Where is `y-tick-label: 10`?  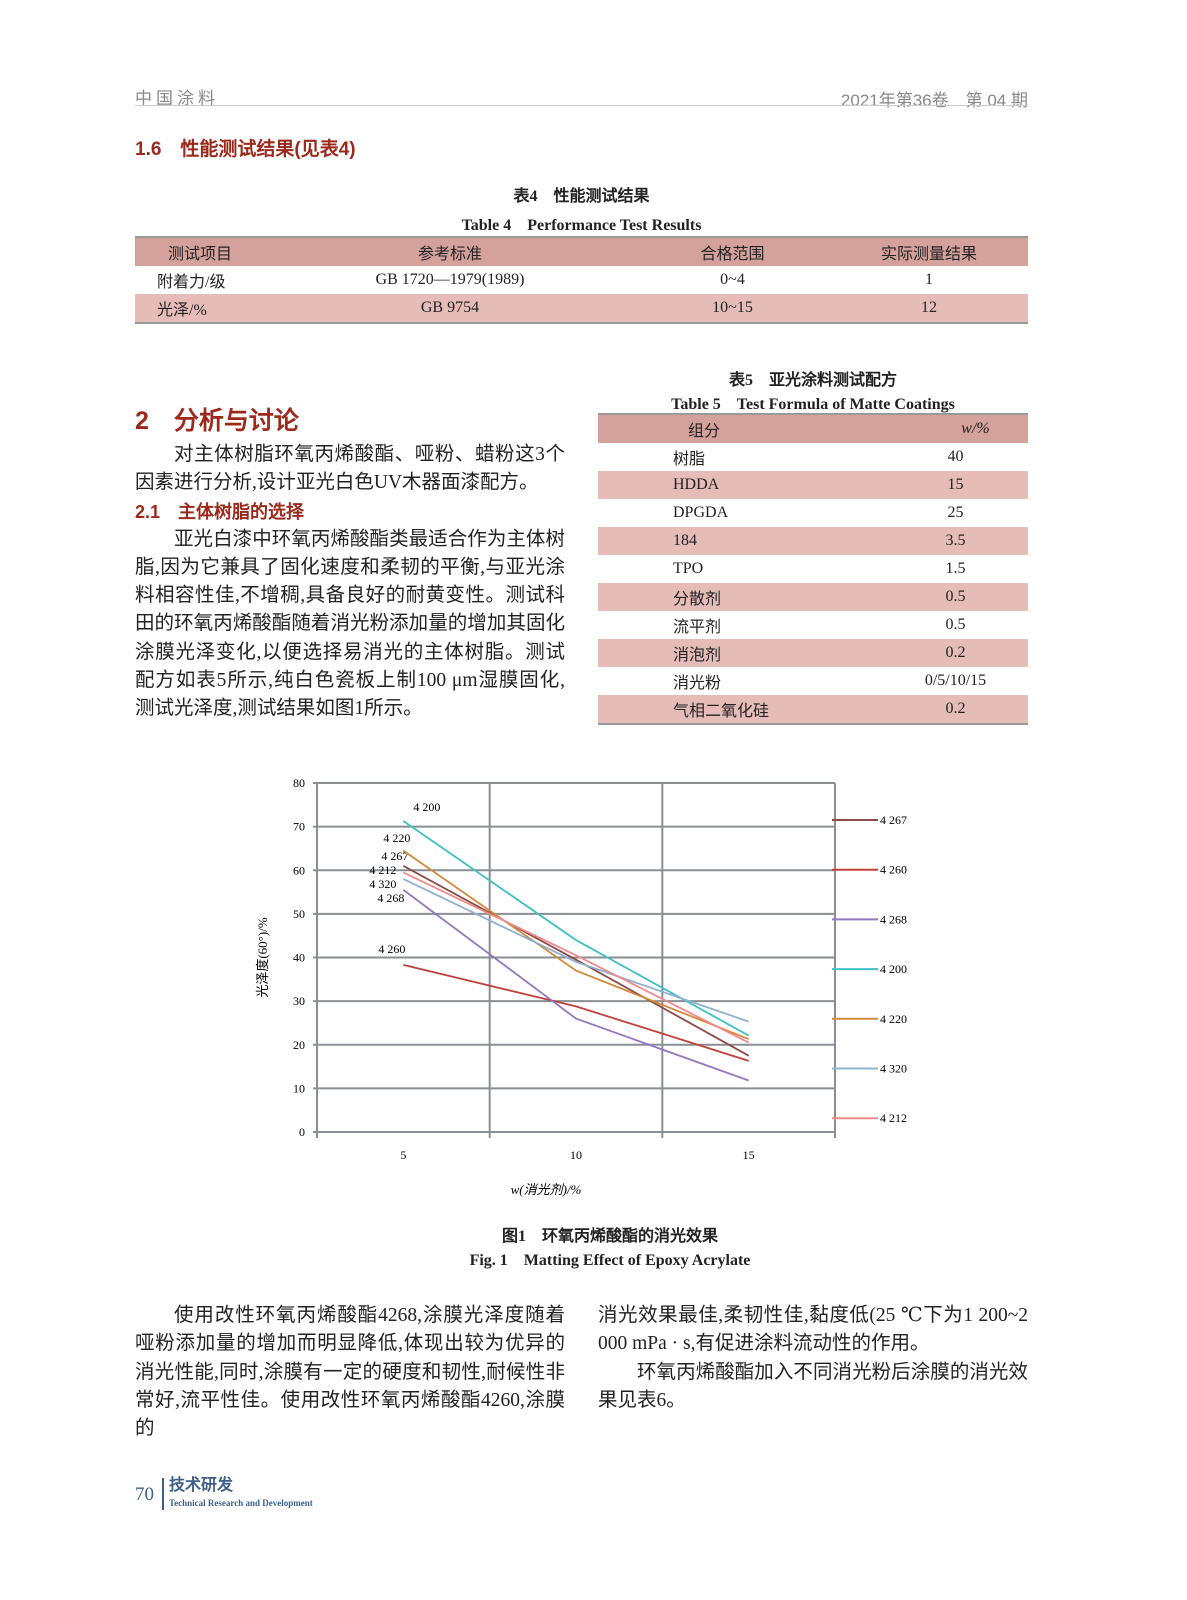
y-tick-label: 10 is located at coordinates (299, 1088).